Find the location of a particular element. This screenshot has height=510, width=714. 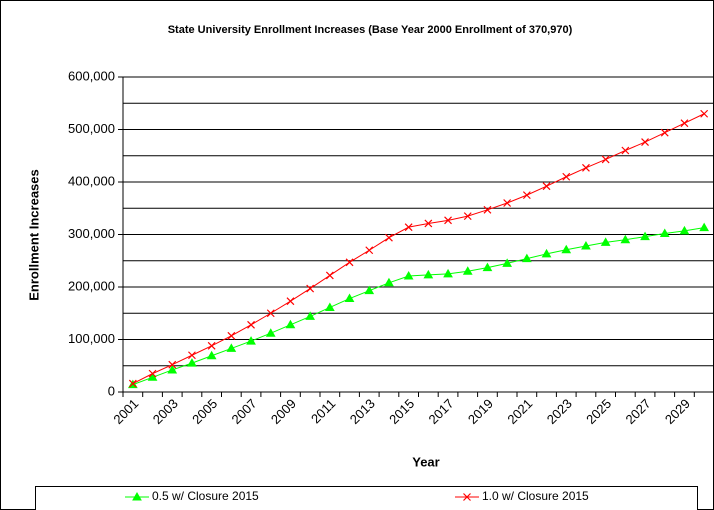

x-axis-label: Year is located at coordinates (425, 461).